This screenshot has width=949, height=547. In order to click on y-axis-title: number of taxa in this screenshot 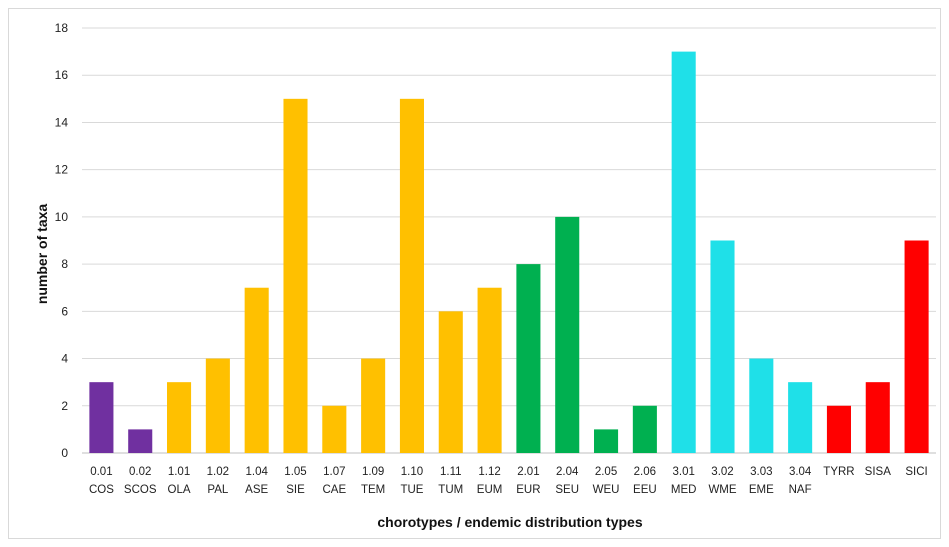, I will do `click(42, 254)`.